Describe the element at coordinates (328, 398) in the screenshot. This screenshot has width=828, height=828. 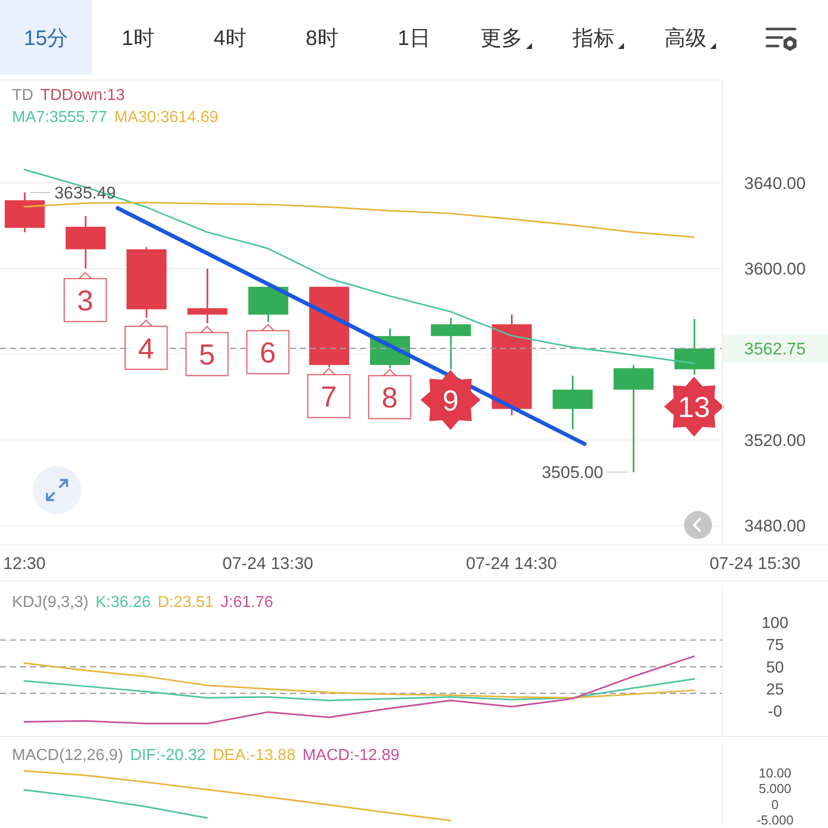
I see `annotation: 7` at that location.